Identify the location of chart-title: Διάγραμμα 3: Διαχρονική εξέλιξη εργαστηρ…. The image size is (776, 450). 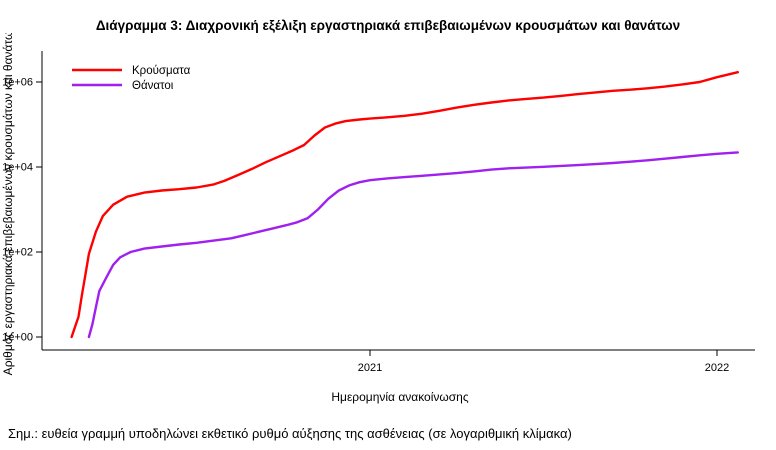
(388, 25).